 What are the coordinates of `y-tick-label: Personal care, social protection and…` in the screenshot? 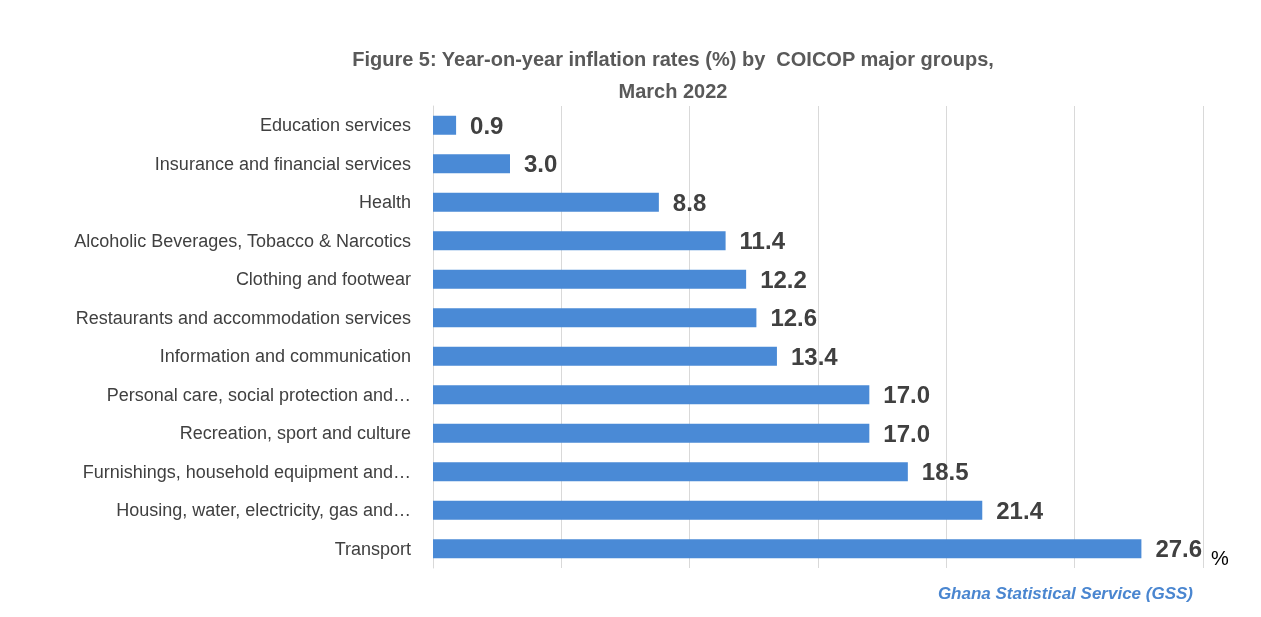 It's located at (258, 394).